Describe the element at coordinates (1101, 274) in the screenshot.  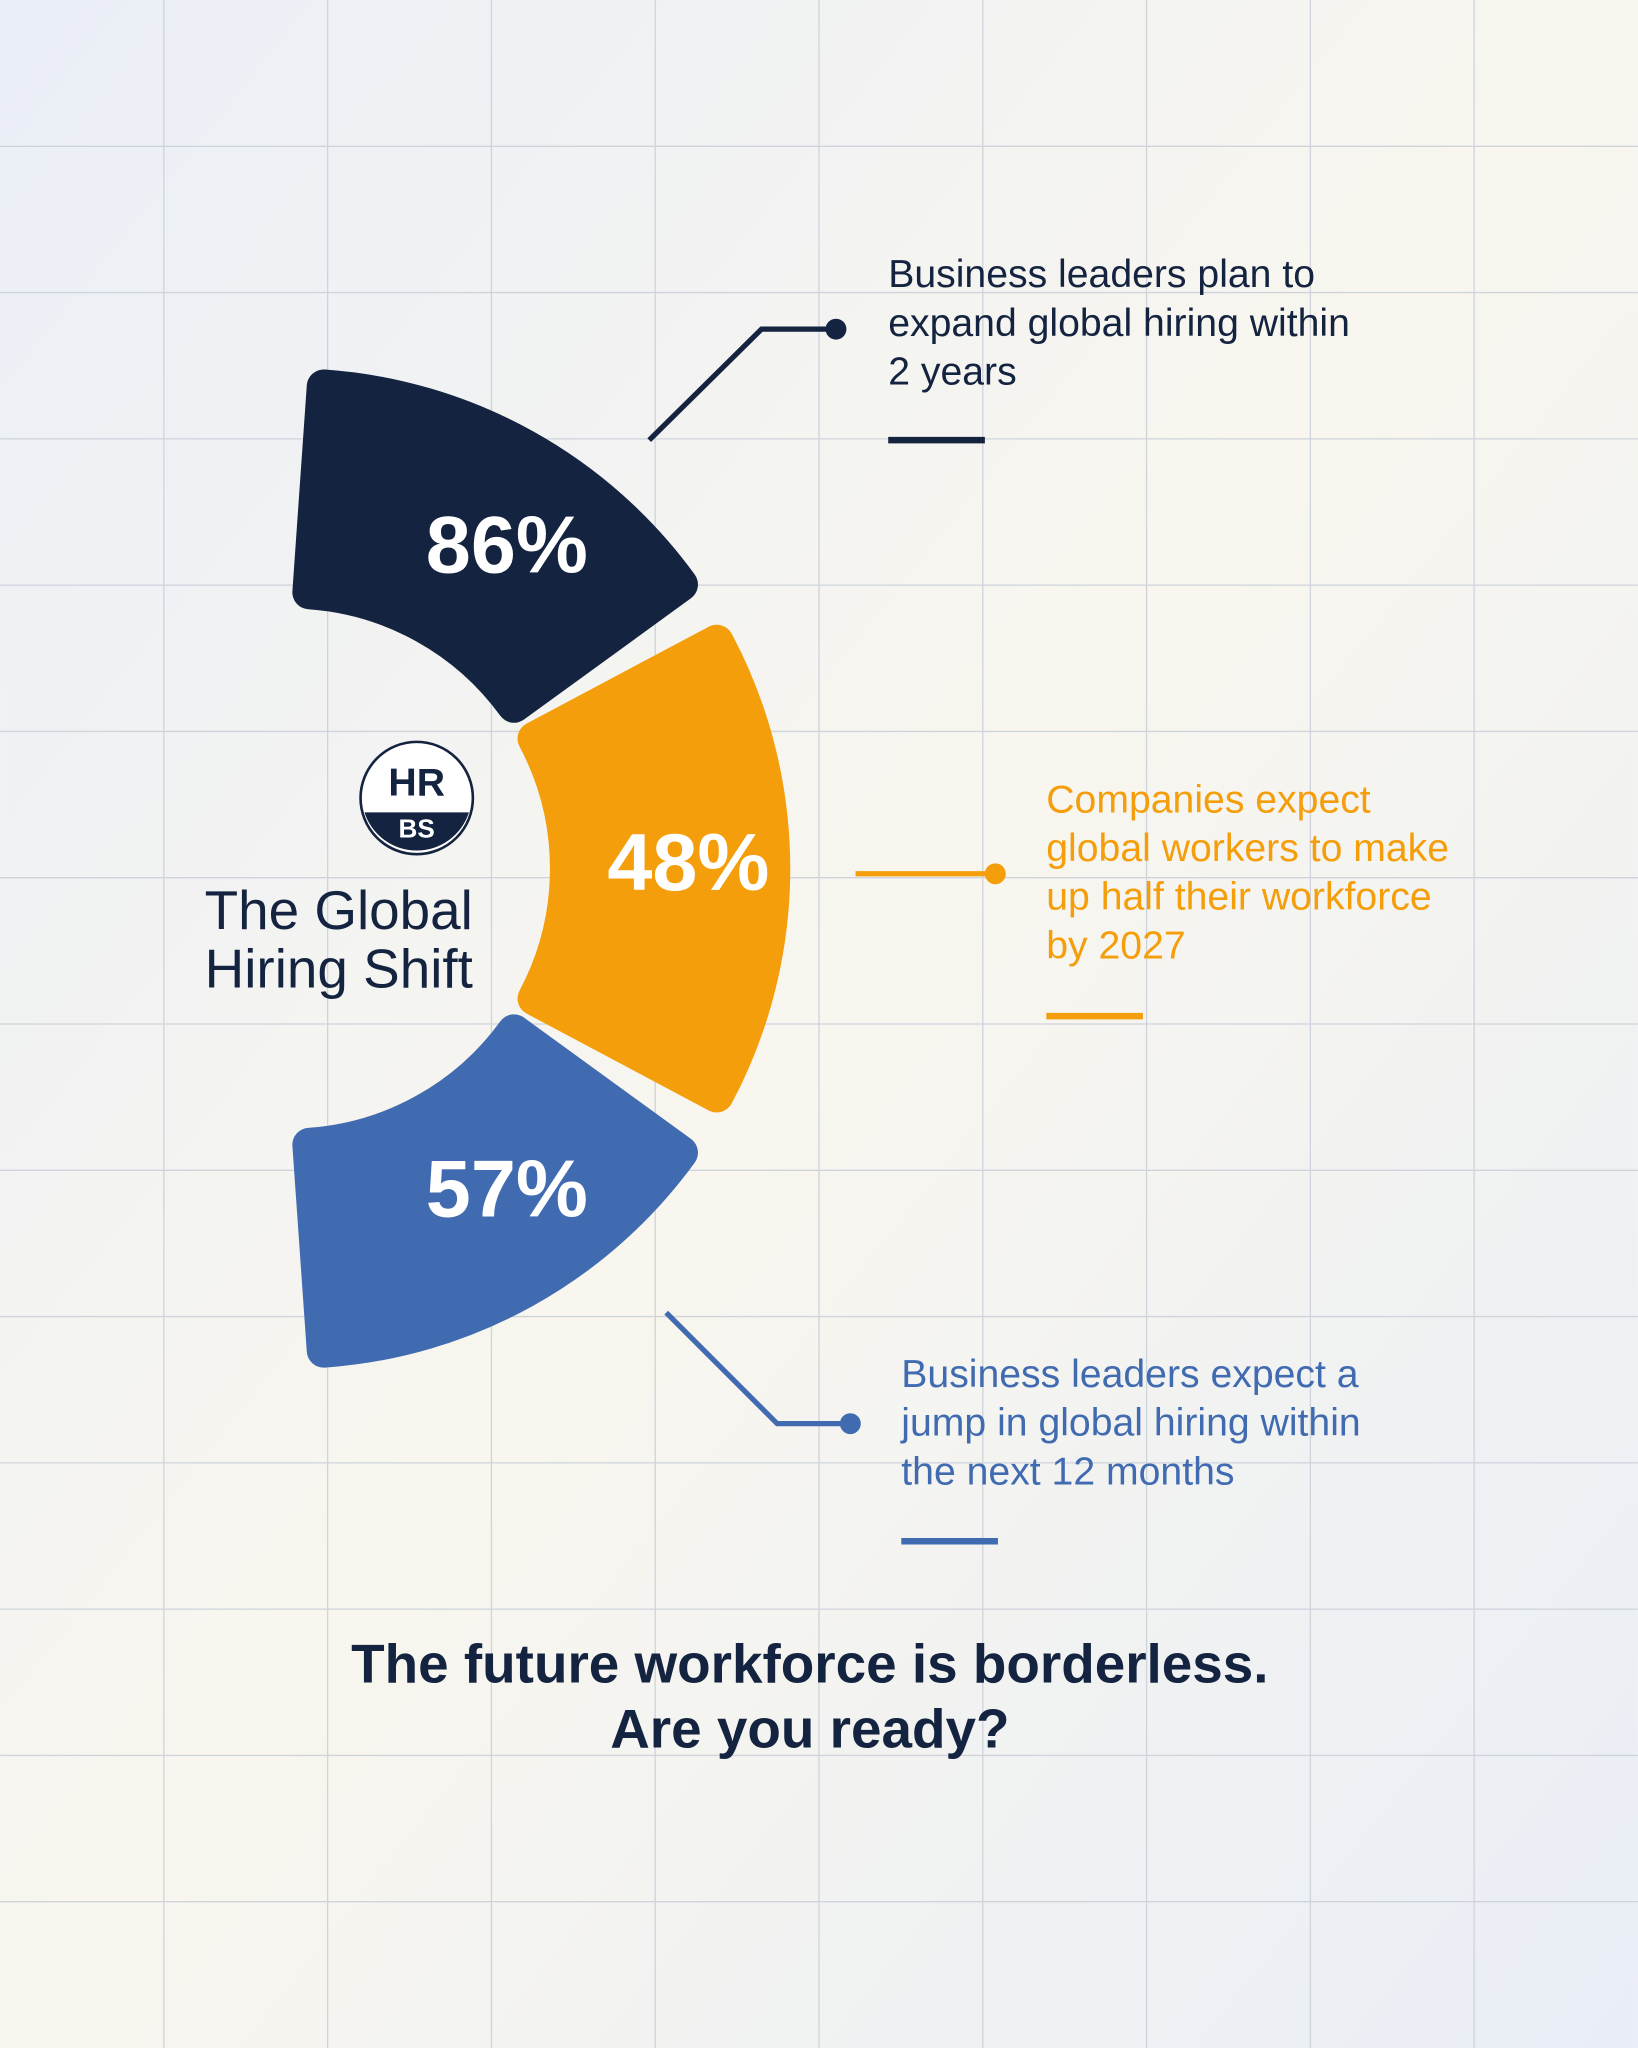
I see `stat-description: Business leaders plan to` at that location.